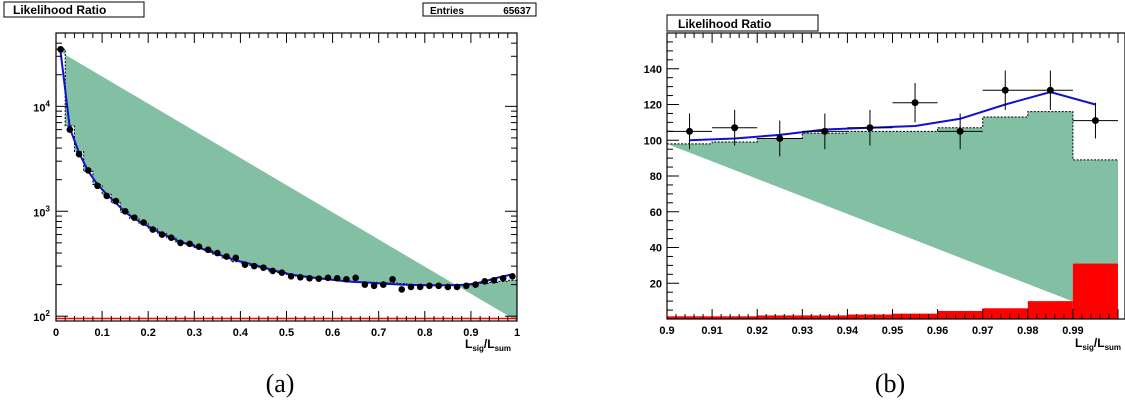 The image size is (1125, 414). I want to click on x-tick-label: 1, so click(517, 333).